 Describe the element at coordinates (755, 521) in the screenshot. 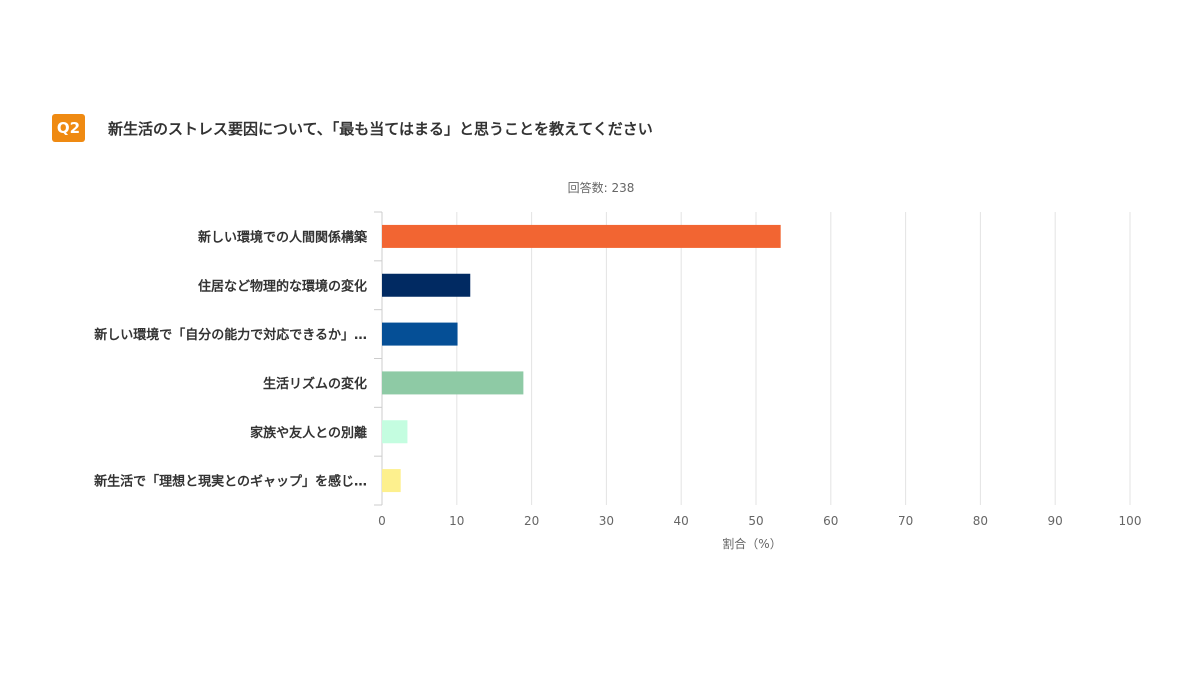

I see `x-tick-label: 50` at that location.